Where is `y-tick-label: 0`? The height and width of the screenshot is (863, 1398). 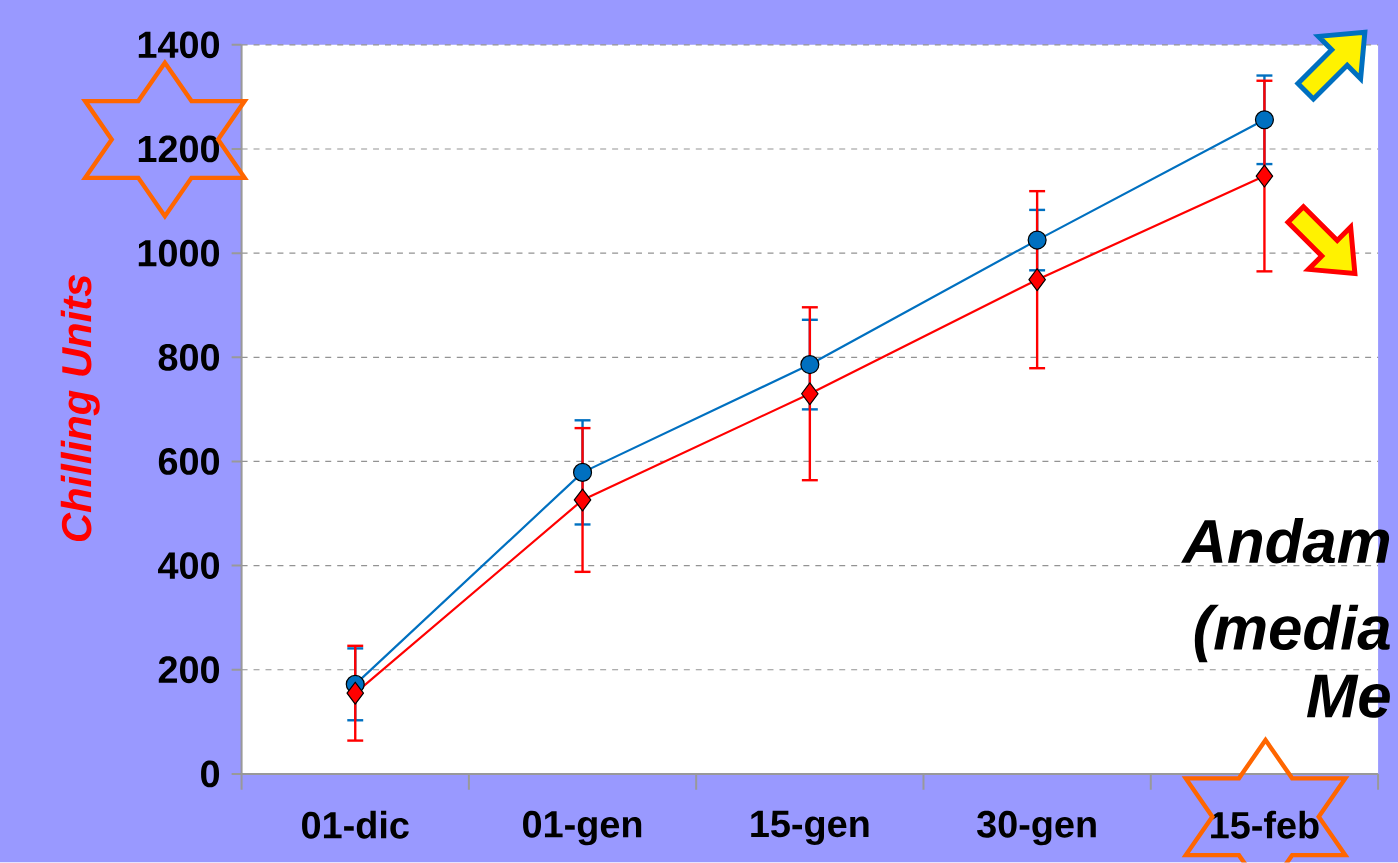 y-tick-label: 0 is located at coordinates (210, 774).